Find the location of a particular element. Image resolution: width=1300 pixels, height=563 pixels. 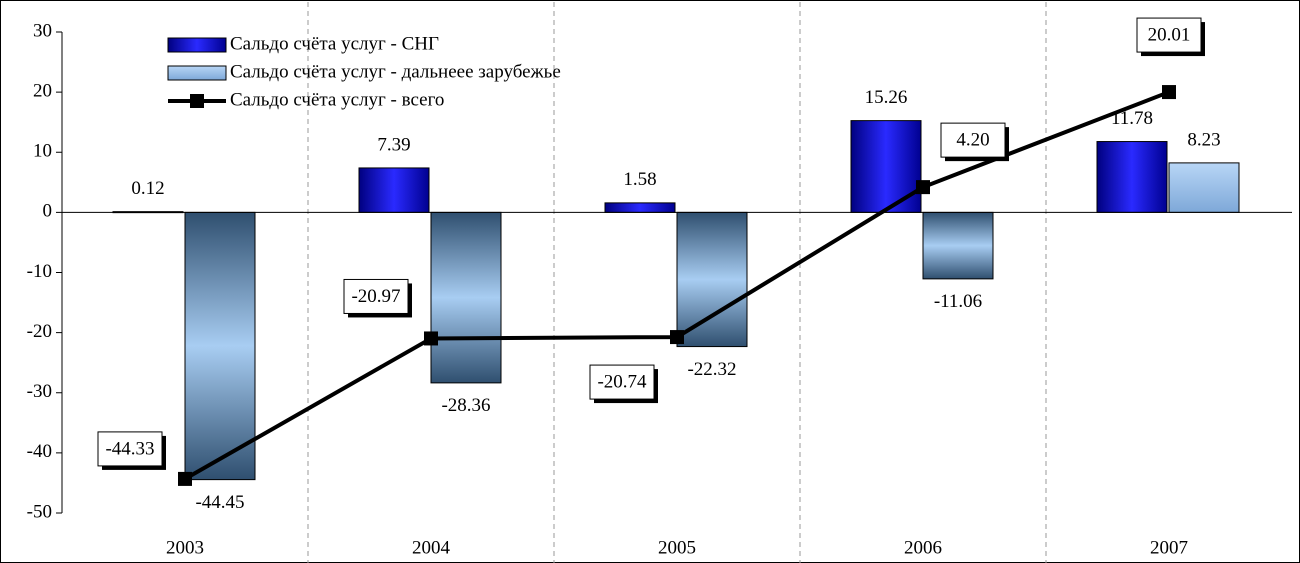

y-tick-label: 10 is located at coordinates (42, 151).